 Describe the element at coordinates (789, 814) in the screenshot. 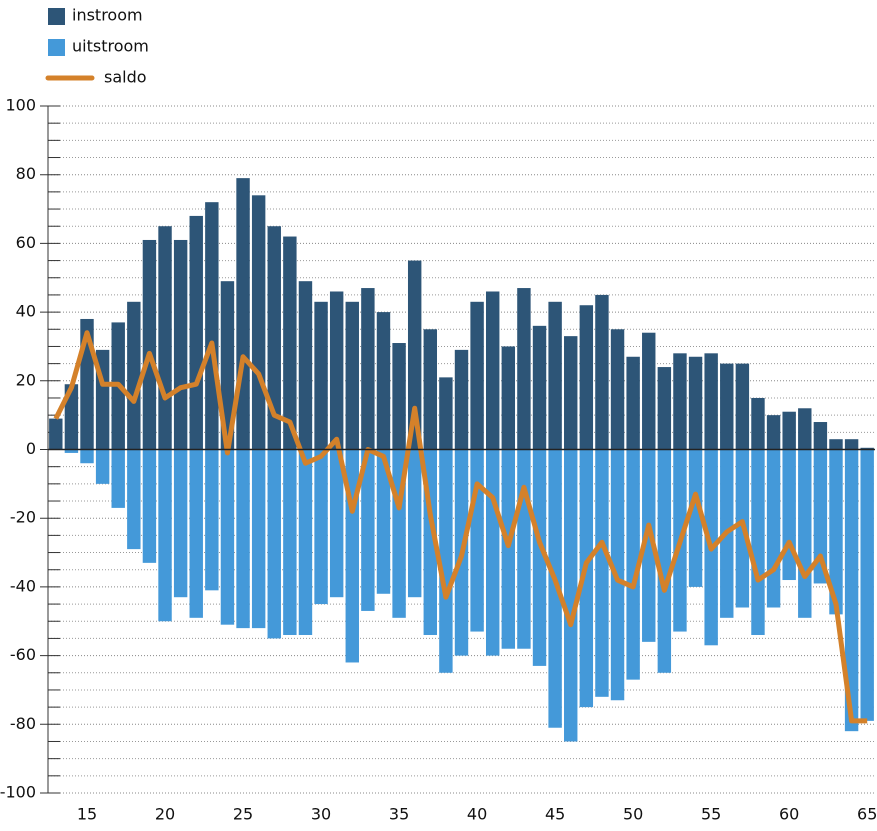

I see `x-tick-label: 60` at that location.